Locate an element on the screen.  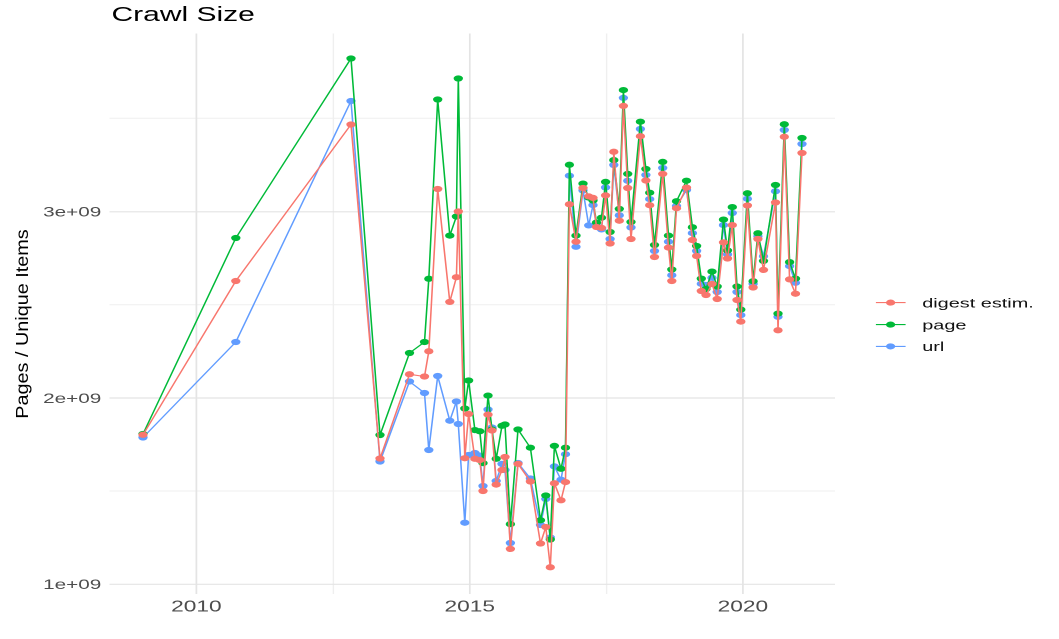
svg-text: 2015 is located at coordinates (470, 607).